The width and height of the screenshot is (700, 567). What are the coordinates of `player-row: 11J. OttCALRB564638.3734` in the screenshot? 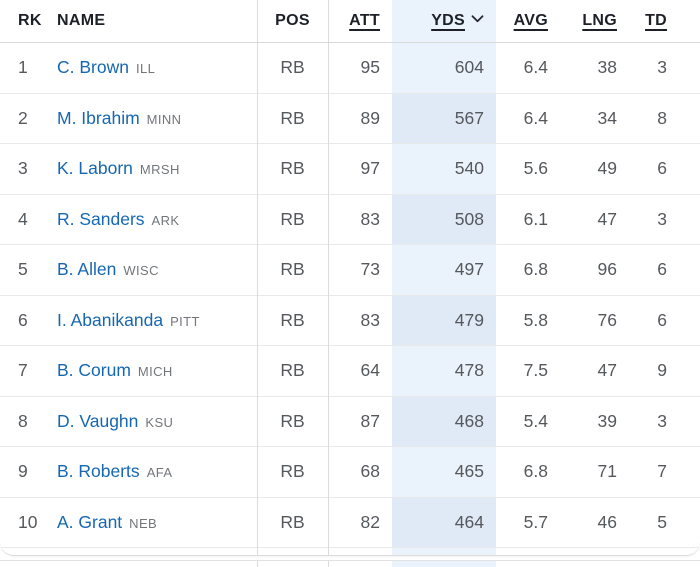 It's located at (350, 551).